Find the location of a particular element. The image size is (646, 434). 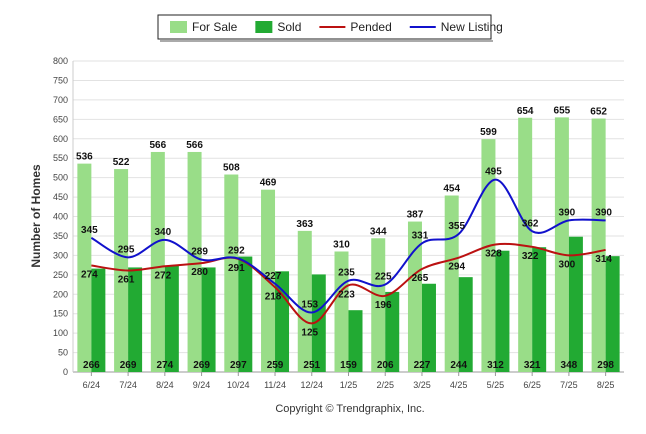

label-sold: 274 is located at coordinates (164, 365).